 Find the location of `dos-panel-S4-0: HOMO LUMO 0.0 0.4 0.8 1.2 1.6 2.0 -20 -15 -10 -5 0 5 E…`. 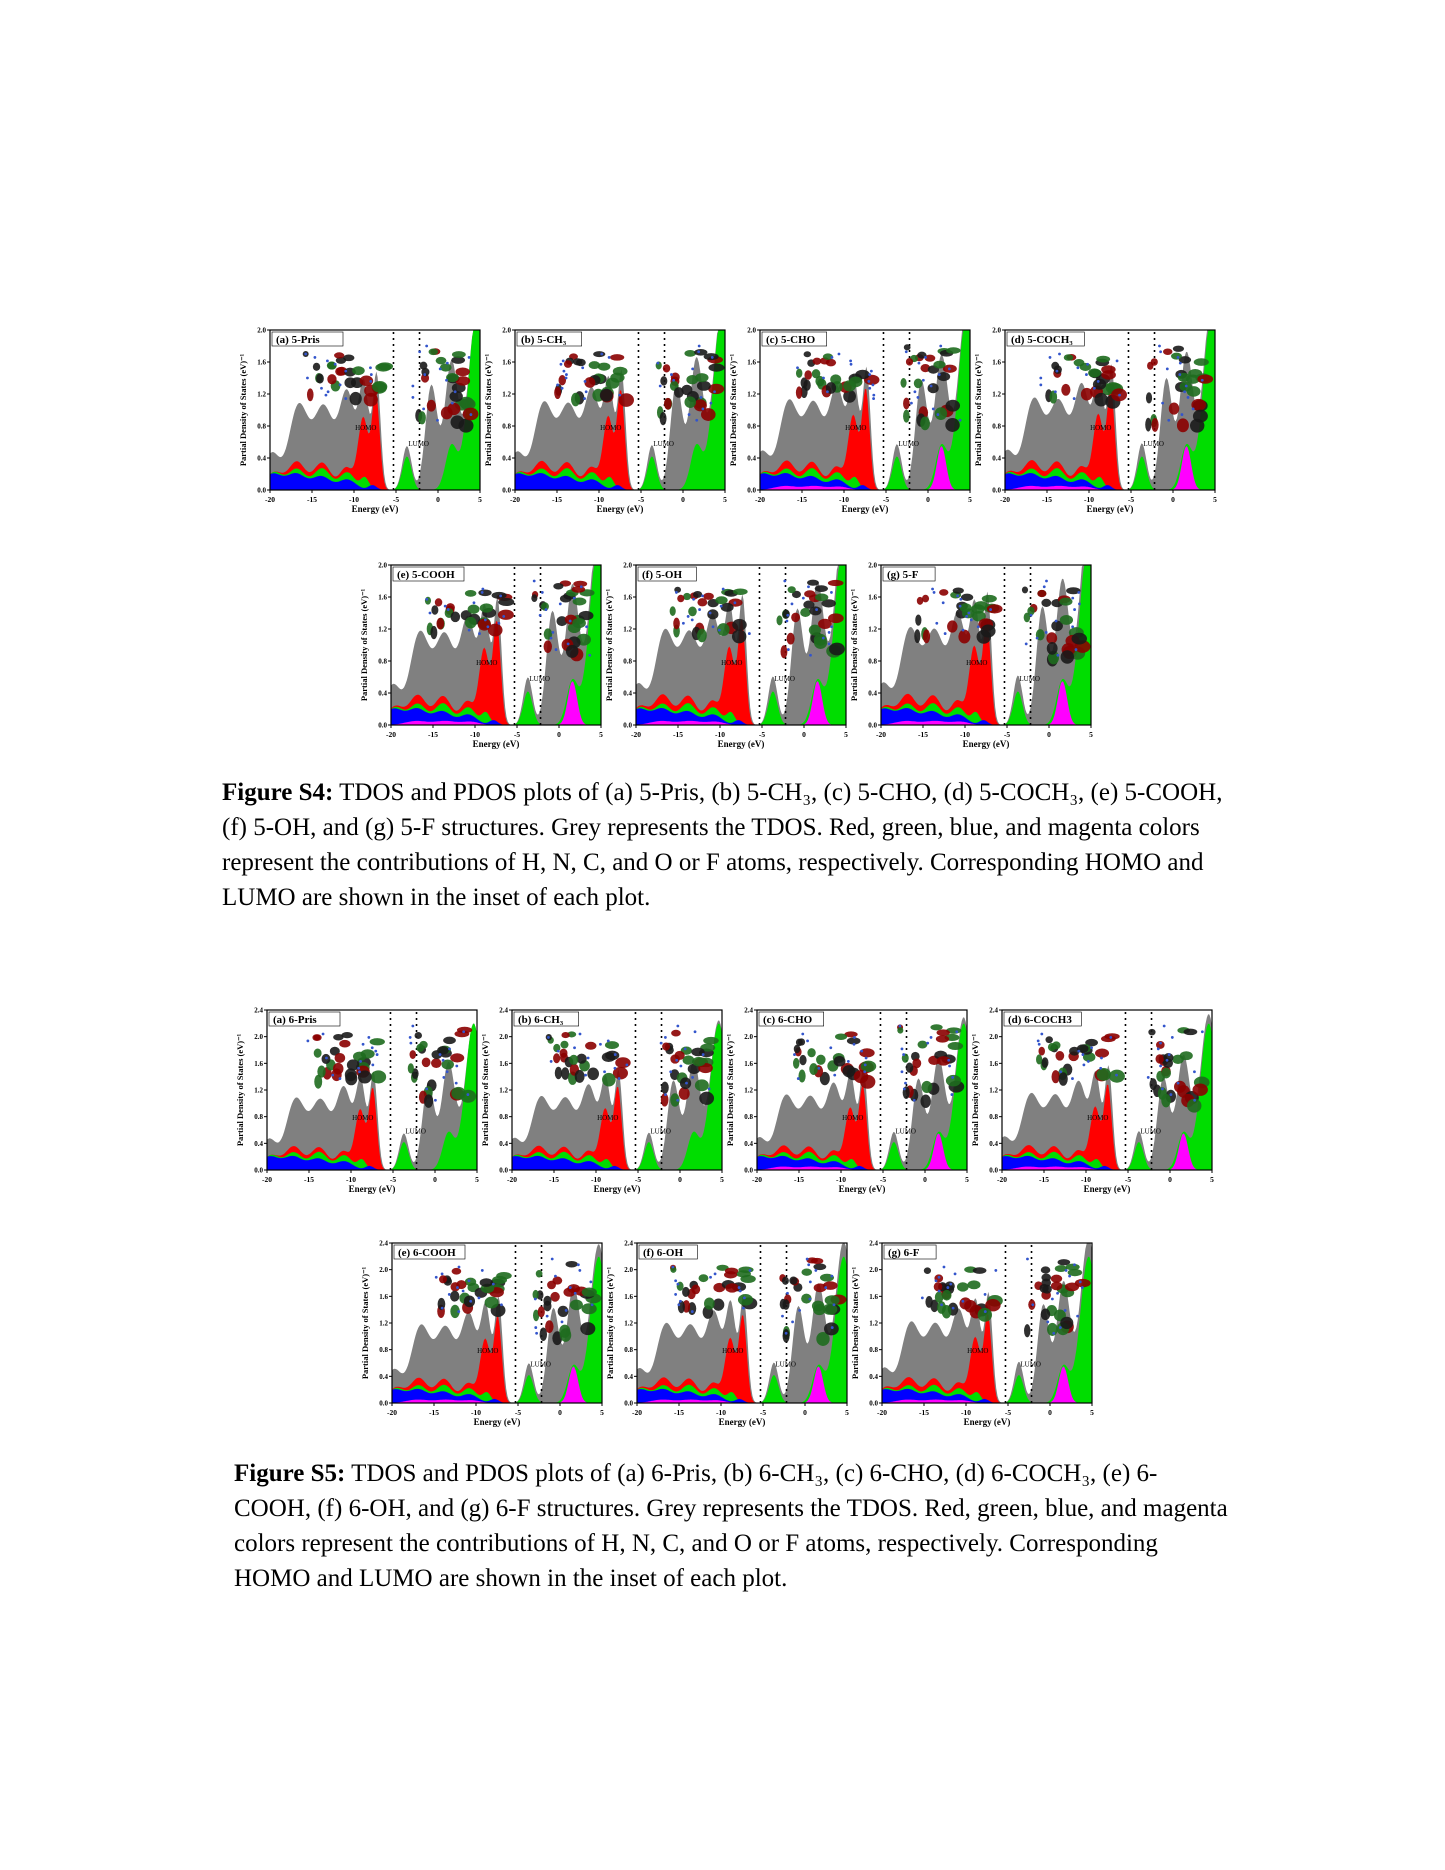

dos-panel-S4-0: HOMO LUMO 0.0 0.4 0.8 1.2 1.6 2.0 -20 -15 -10 -5 0 5 E… is located at coordinates (360, 421).